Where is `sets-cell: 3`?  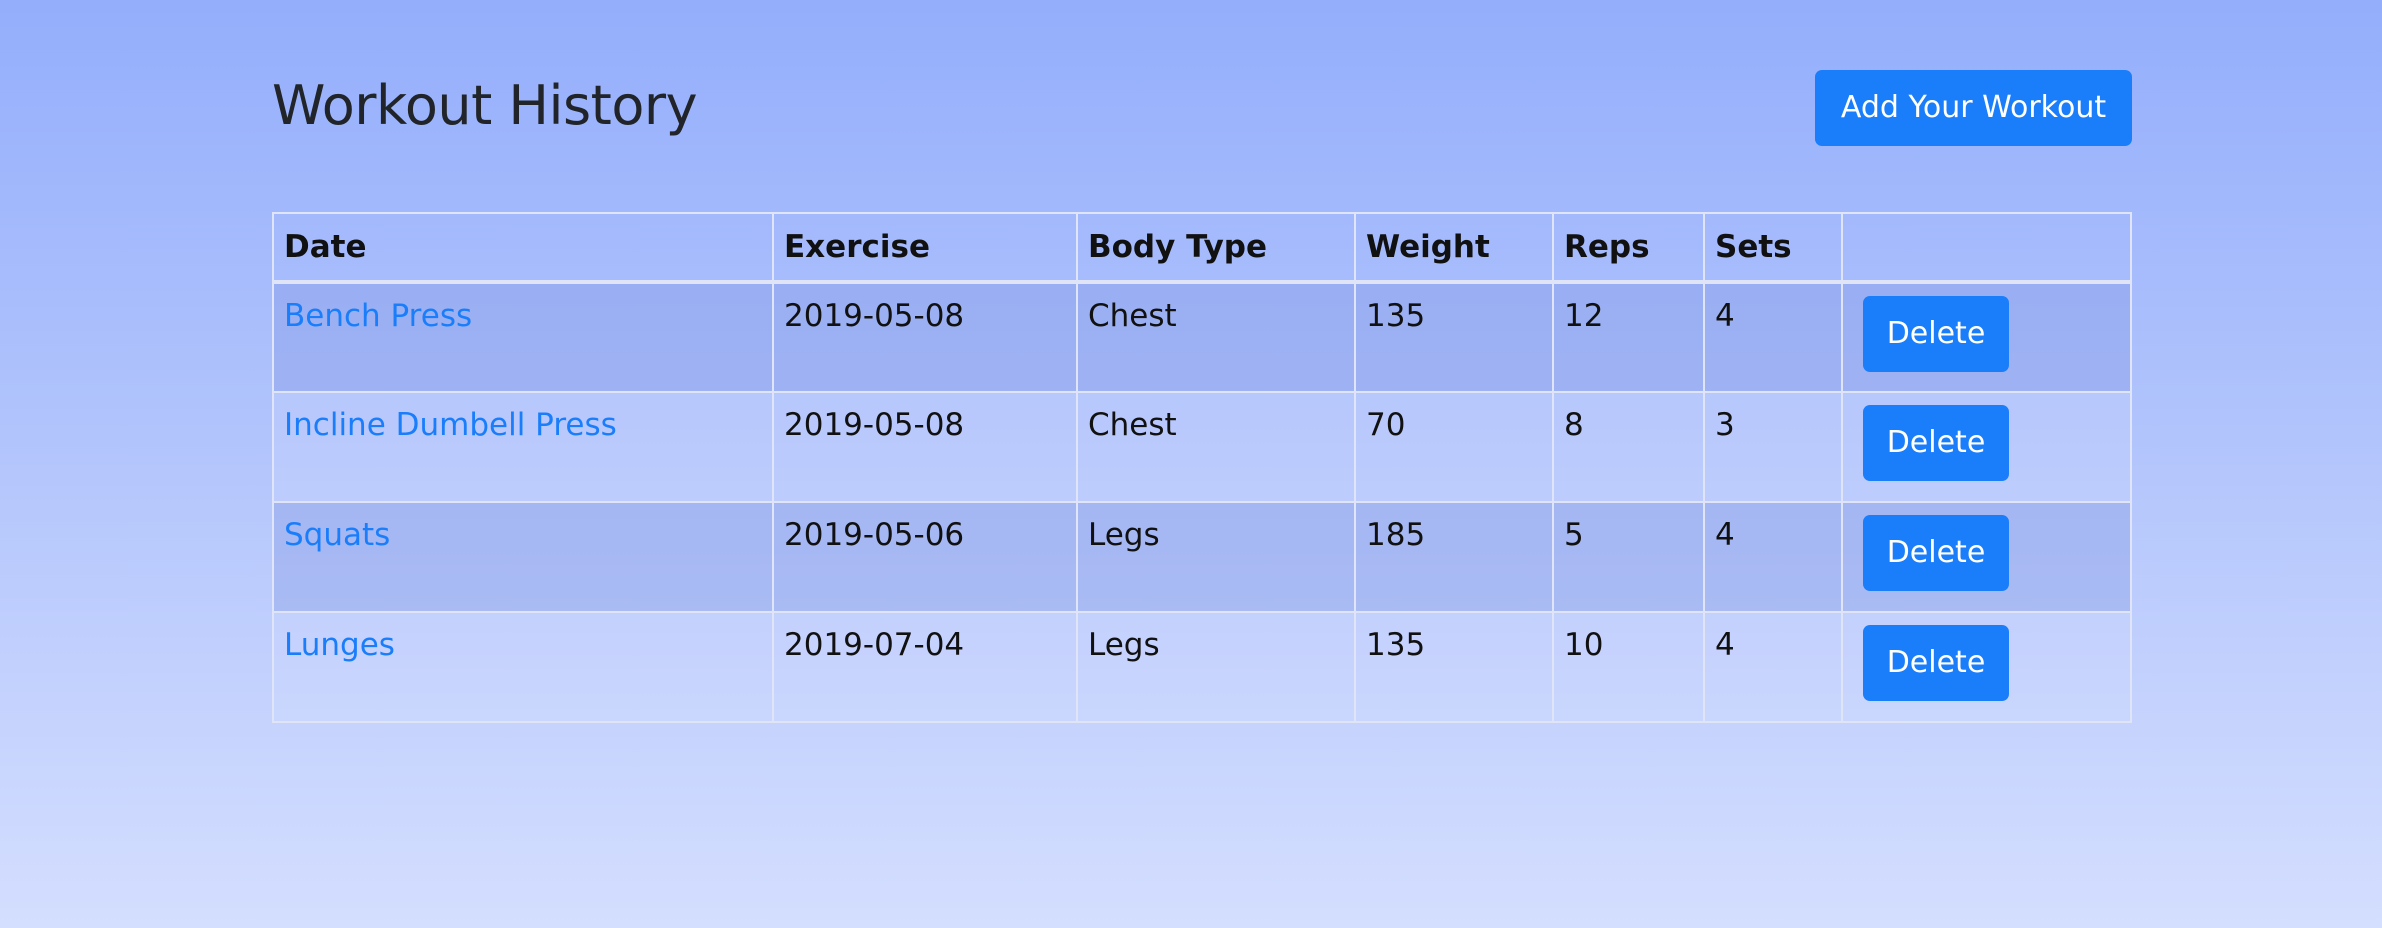 sets-cell: 3 is located at coordinates (1773, 447).